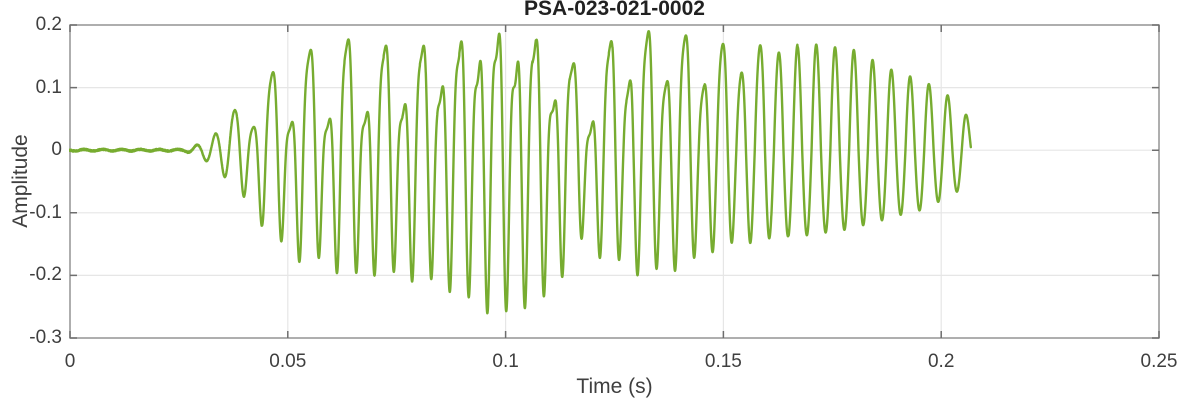  Describe the element at coordinates (45, 337) in the screenshot. I see `y-tick-label: -0.3` at that location.